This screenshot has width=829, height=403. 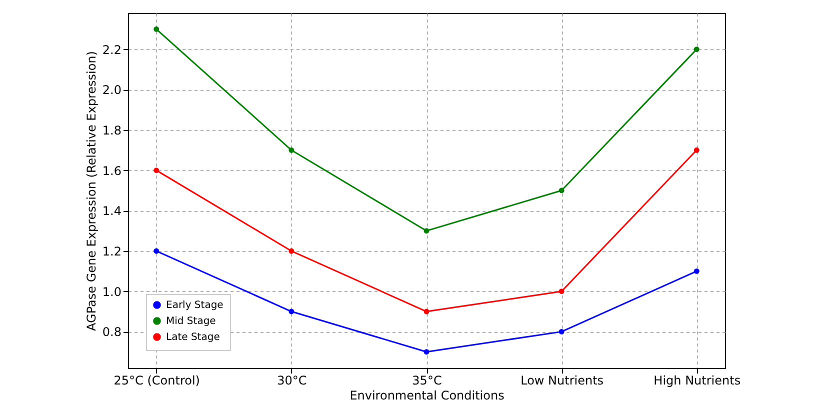 What do you see at coordinates (195, 305) in the screenshot?
I see `legend-label: Early Stage` at bounding box center [195, 305].